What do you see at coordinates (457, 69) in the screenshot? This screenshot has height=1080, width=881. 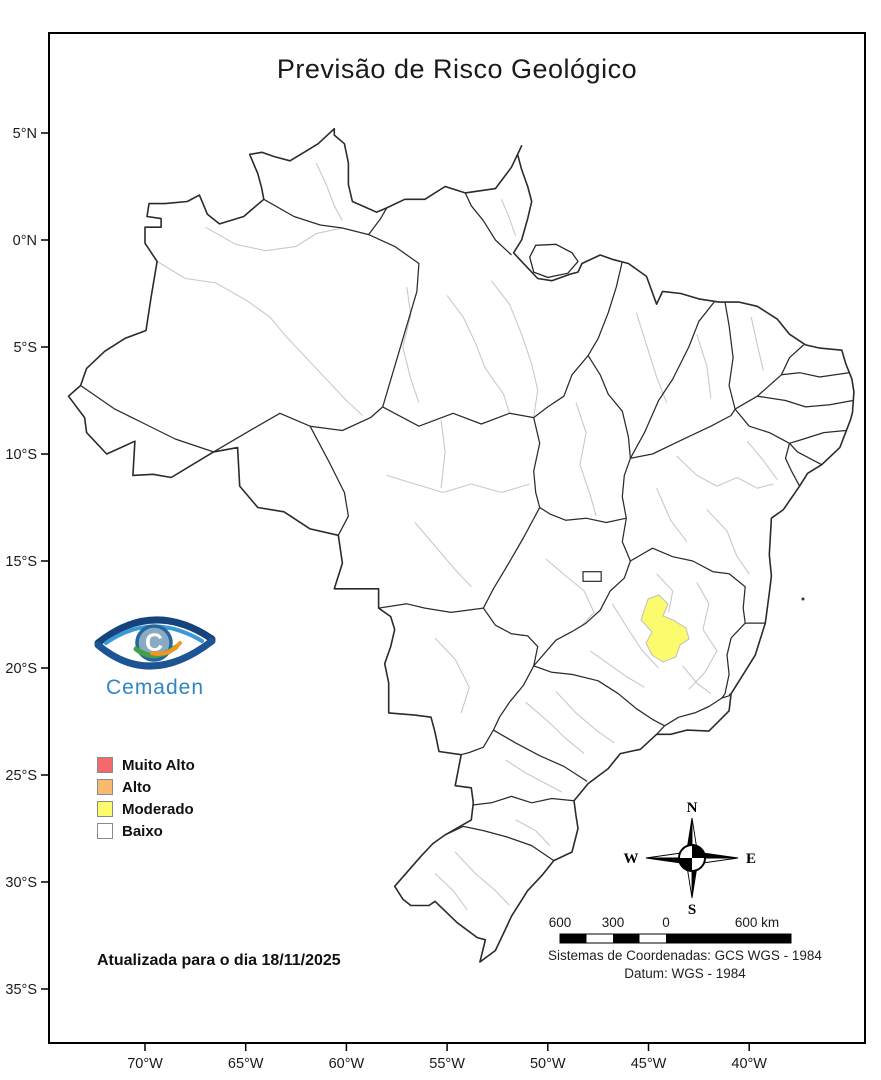 I see `map-title: Previsão de Risco Geológico` at bounding box center [457, 69].